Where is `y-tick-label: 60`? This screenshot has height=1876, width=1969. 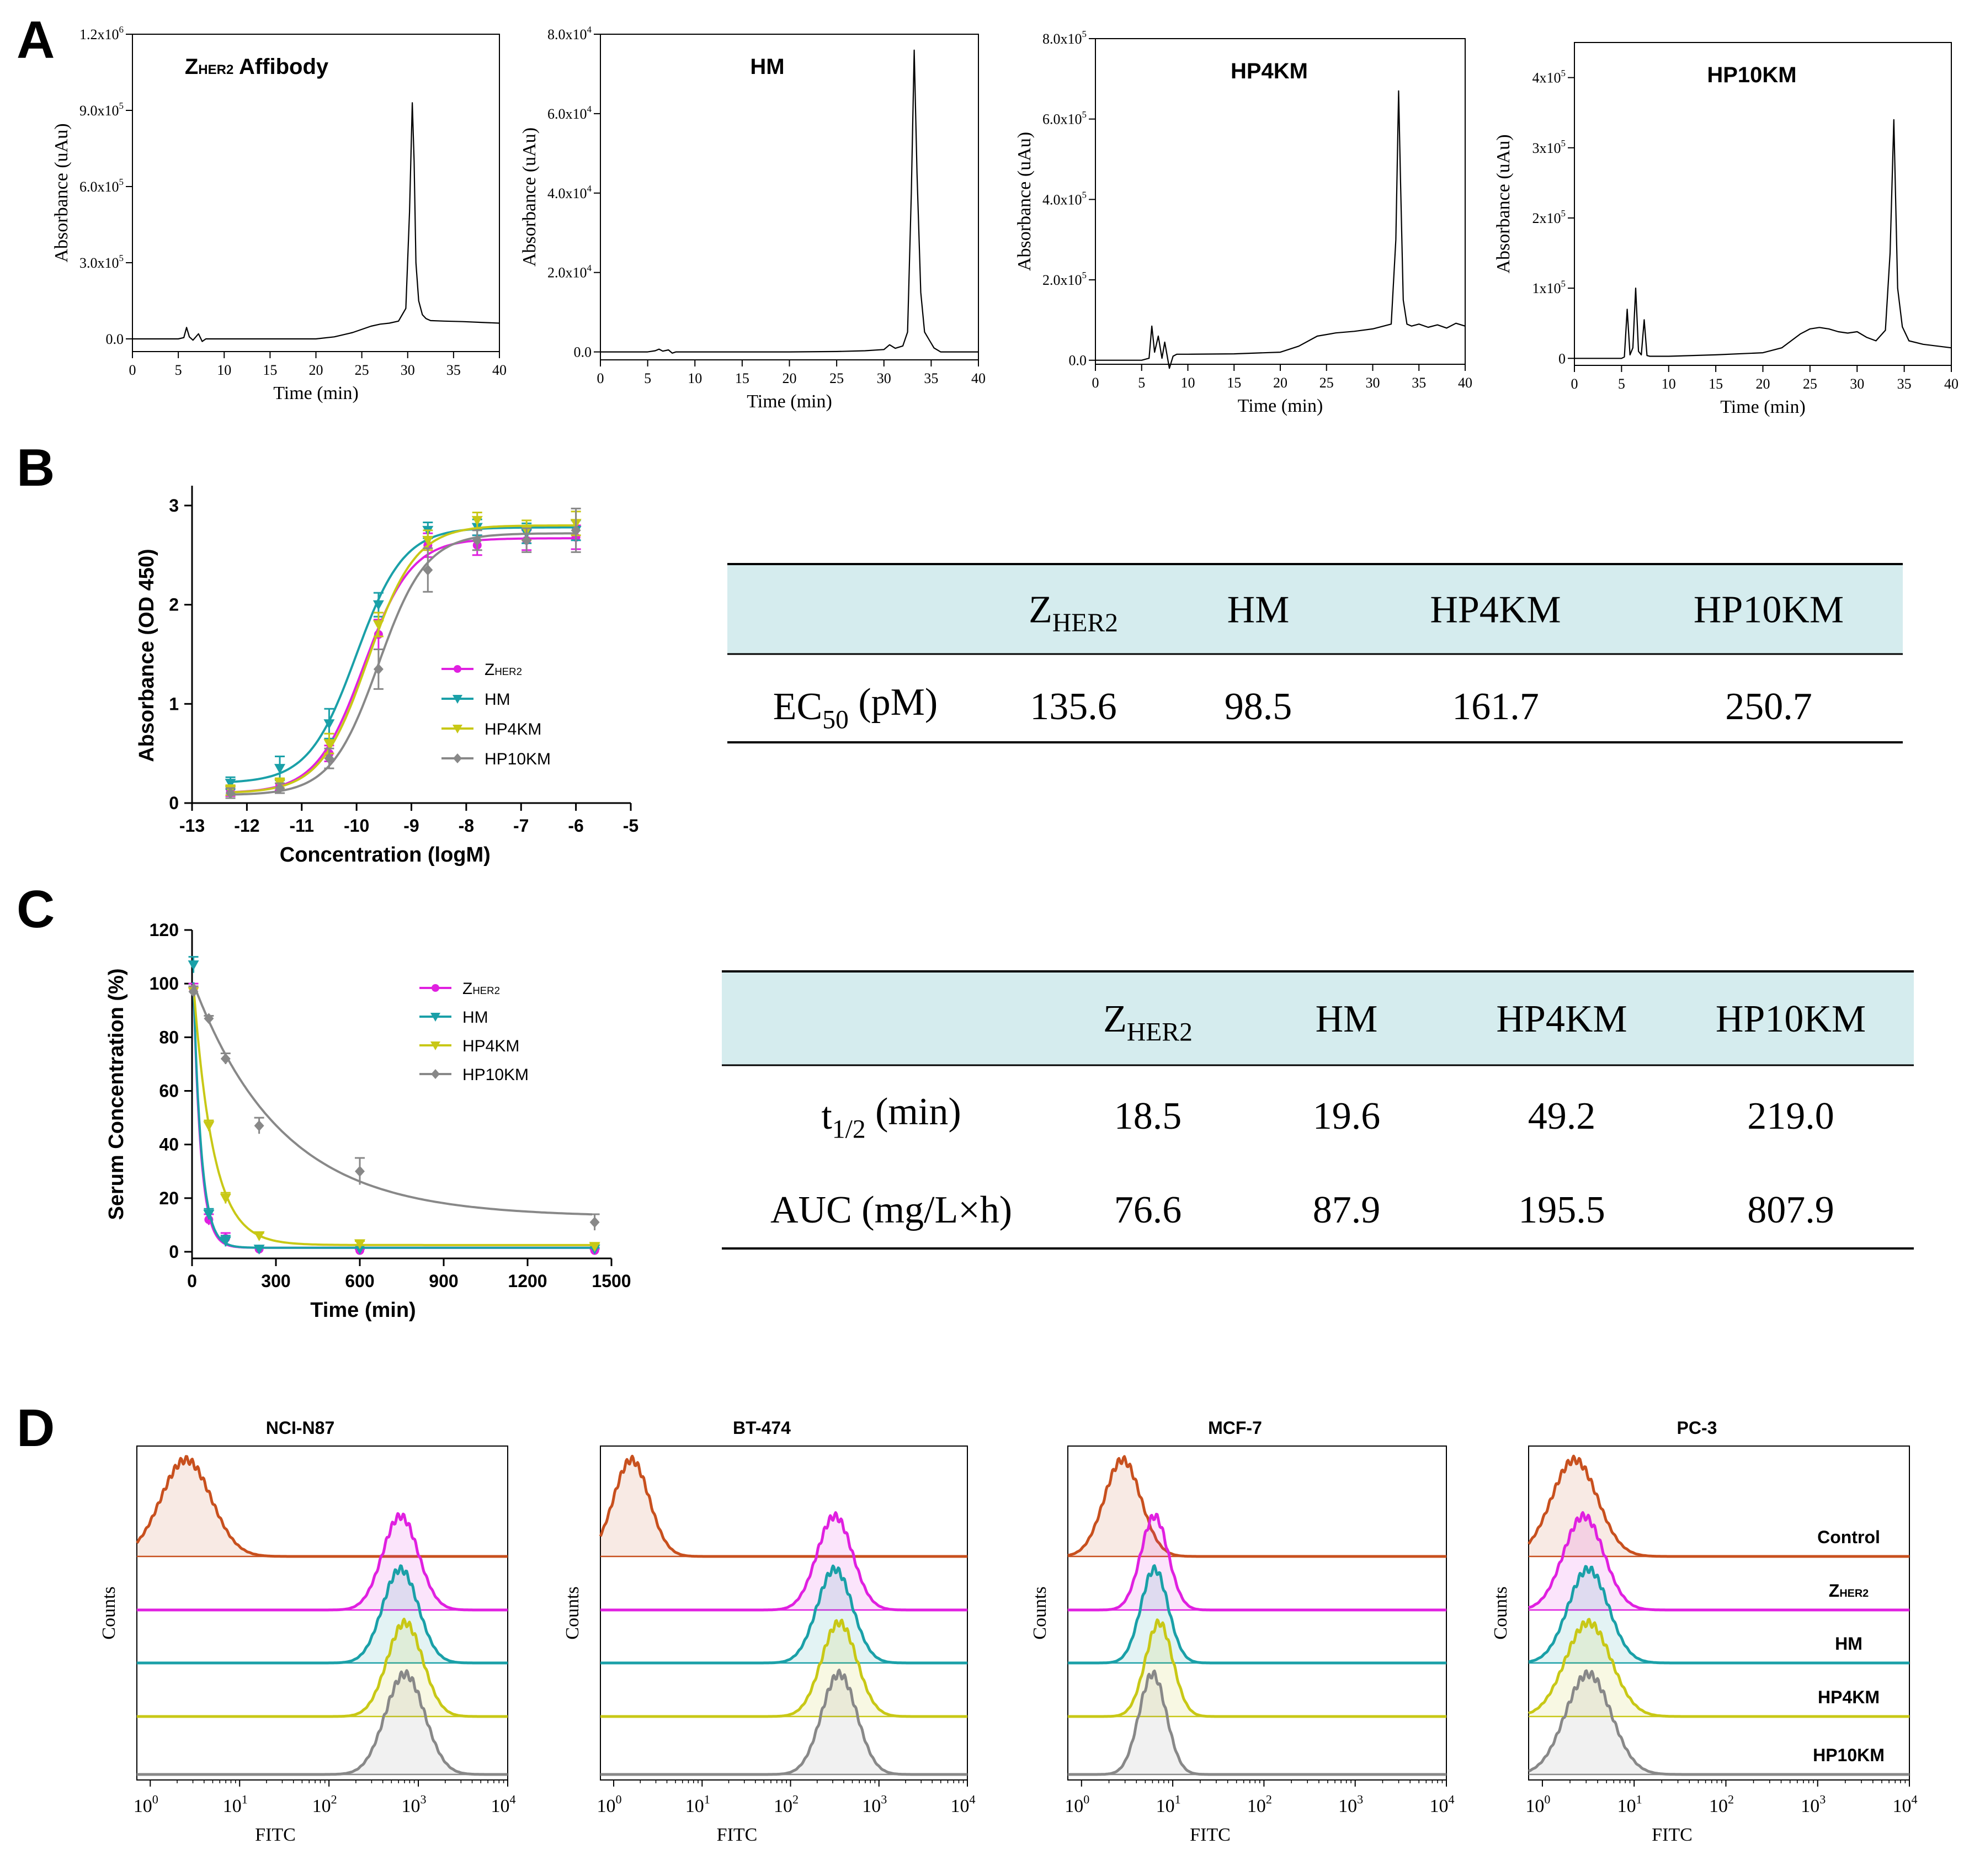
y-tick-label: 60 is located at coordinates (169, 1091).